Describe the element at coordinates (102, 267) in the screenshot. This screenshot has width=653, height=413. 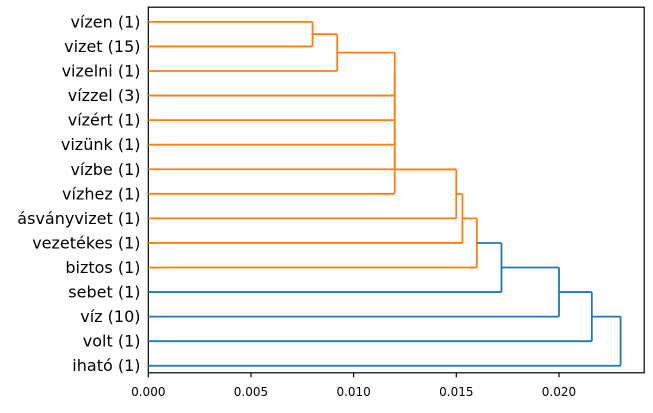
I see `leaf-label: biztos (1)` at that location.